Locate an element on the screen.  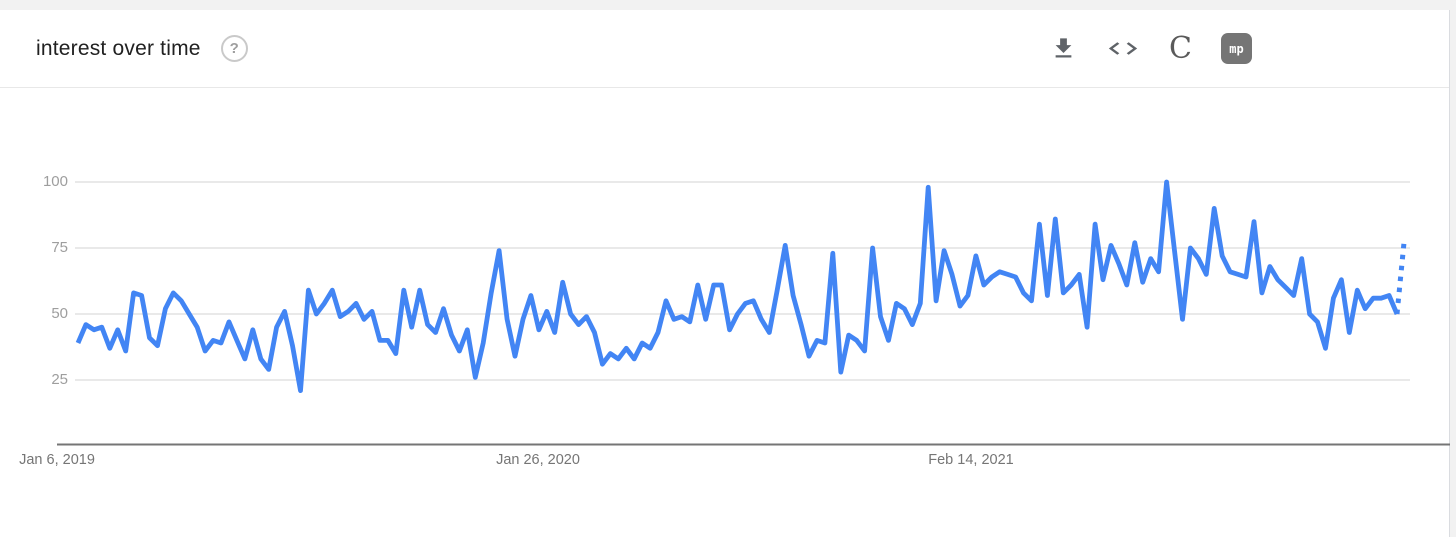
code-angle-brackets-icon is located at coordinates (1123, 48).